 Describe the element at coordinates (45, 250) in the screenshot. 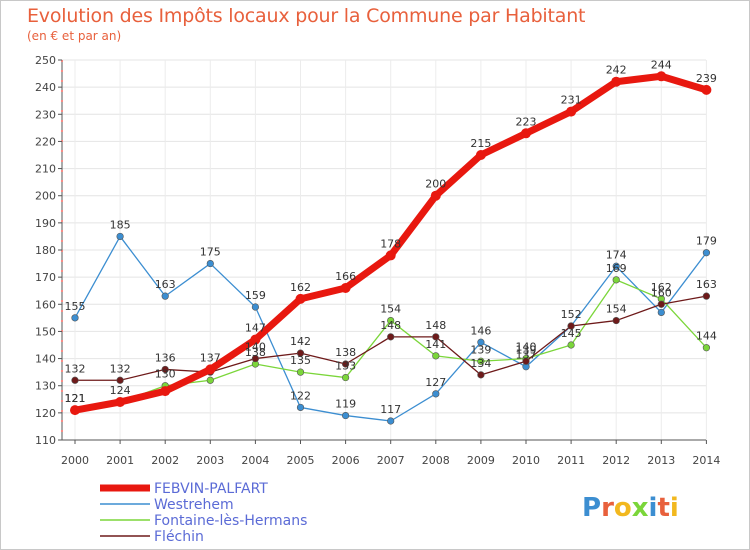

I see `y-tick-label: 180` at that location.